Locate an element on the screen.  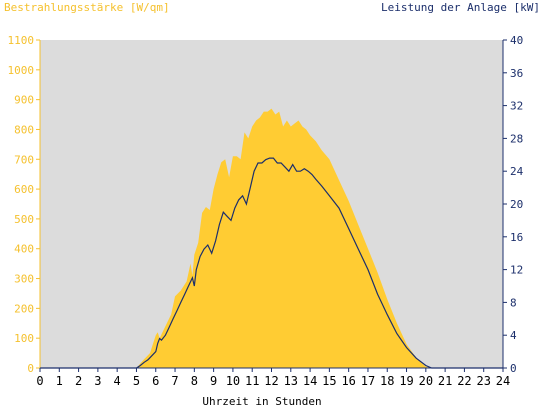
right-tick-label: 20 is located at coordinates (516, 204).